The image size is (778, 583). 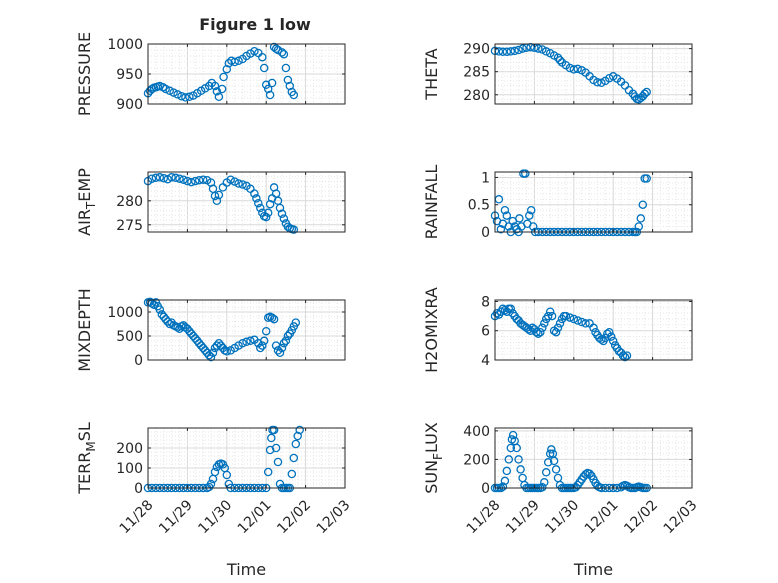 What do you see at coordinates (602, 517) in the screenshot?
I see `x-tick-label: 12/01` at bounding box center [602, 517].